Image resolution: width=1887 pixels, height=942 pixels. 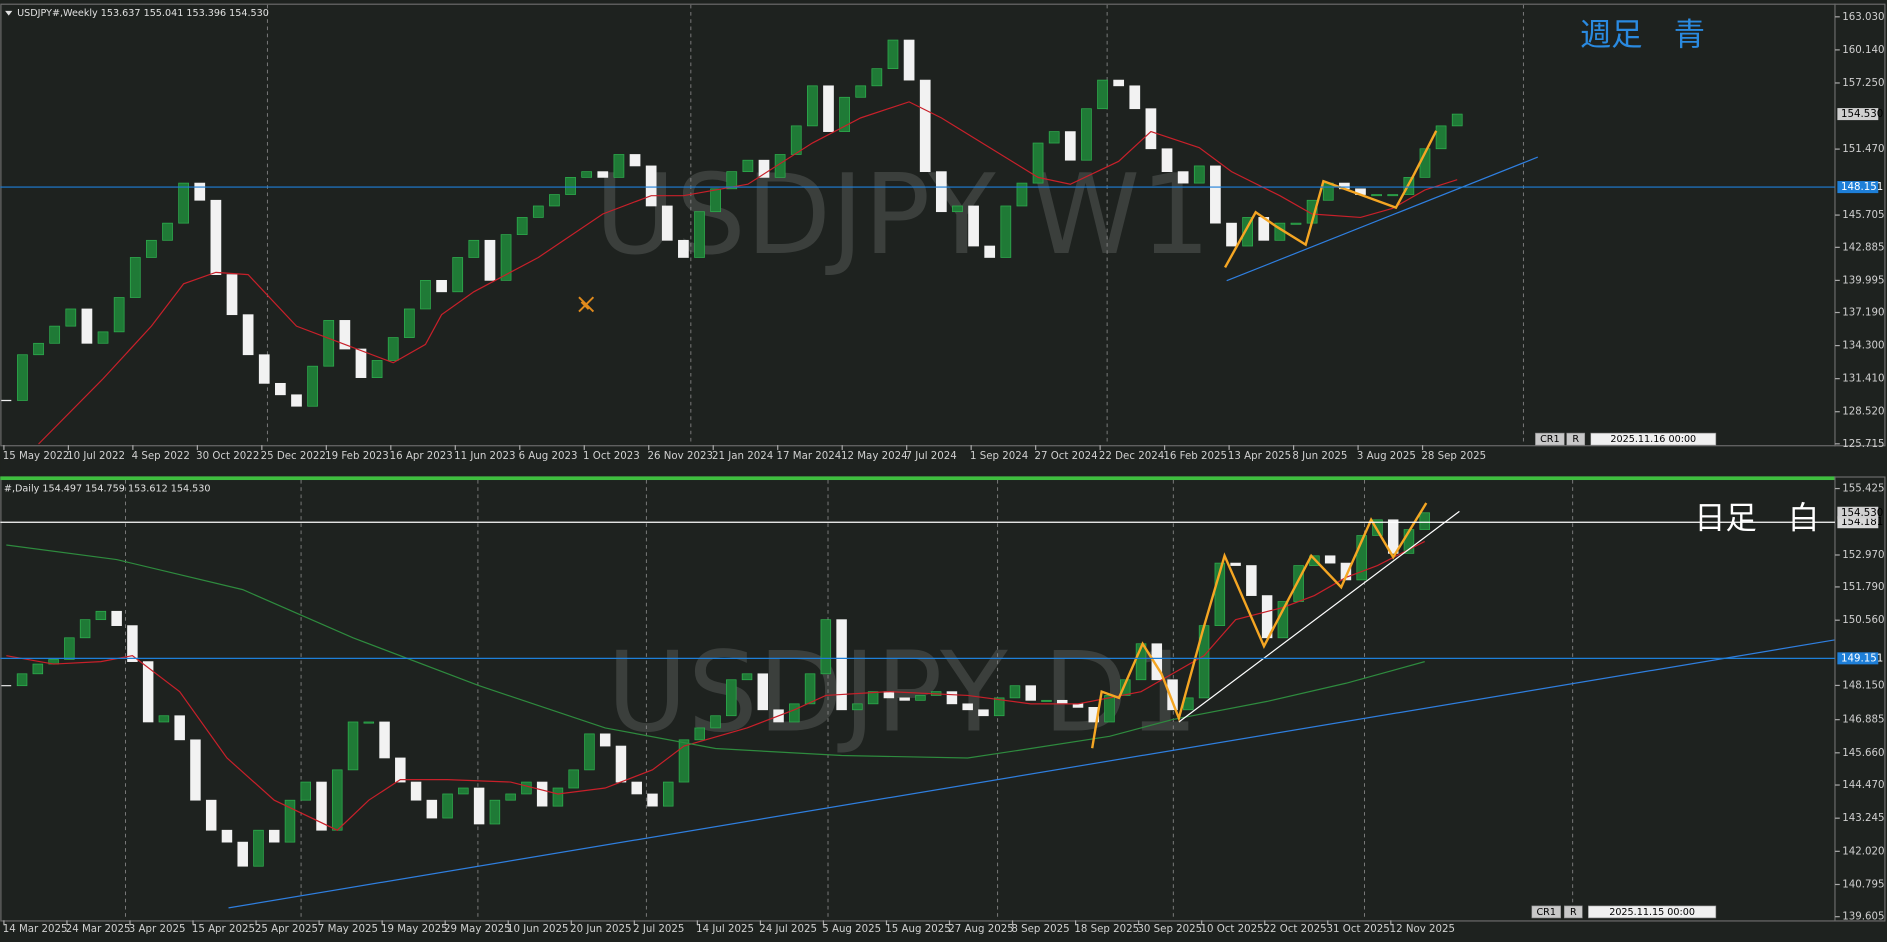 What do you see at coordinates (1862, 658) in the screenshot?
I see `price-label: 149.151` at bounding box center [1862, 658].